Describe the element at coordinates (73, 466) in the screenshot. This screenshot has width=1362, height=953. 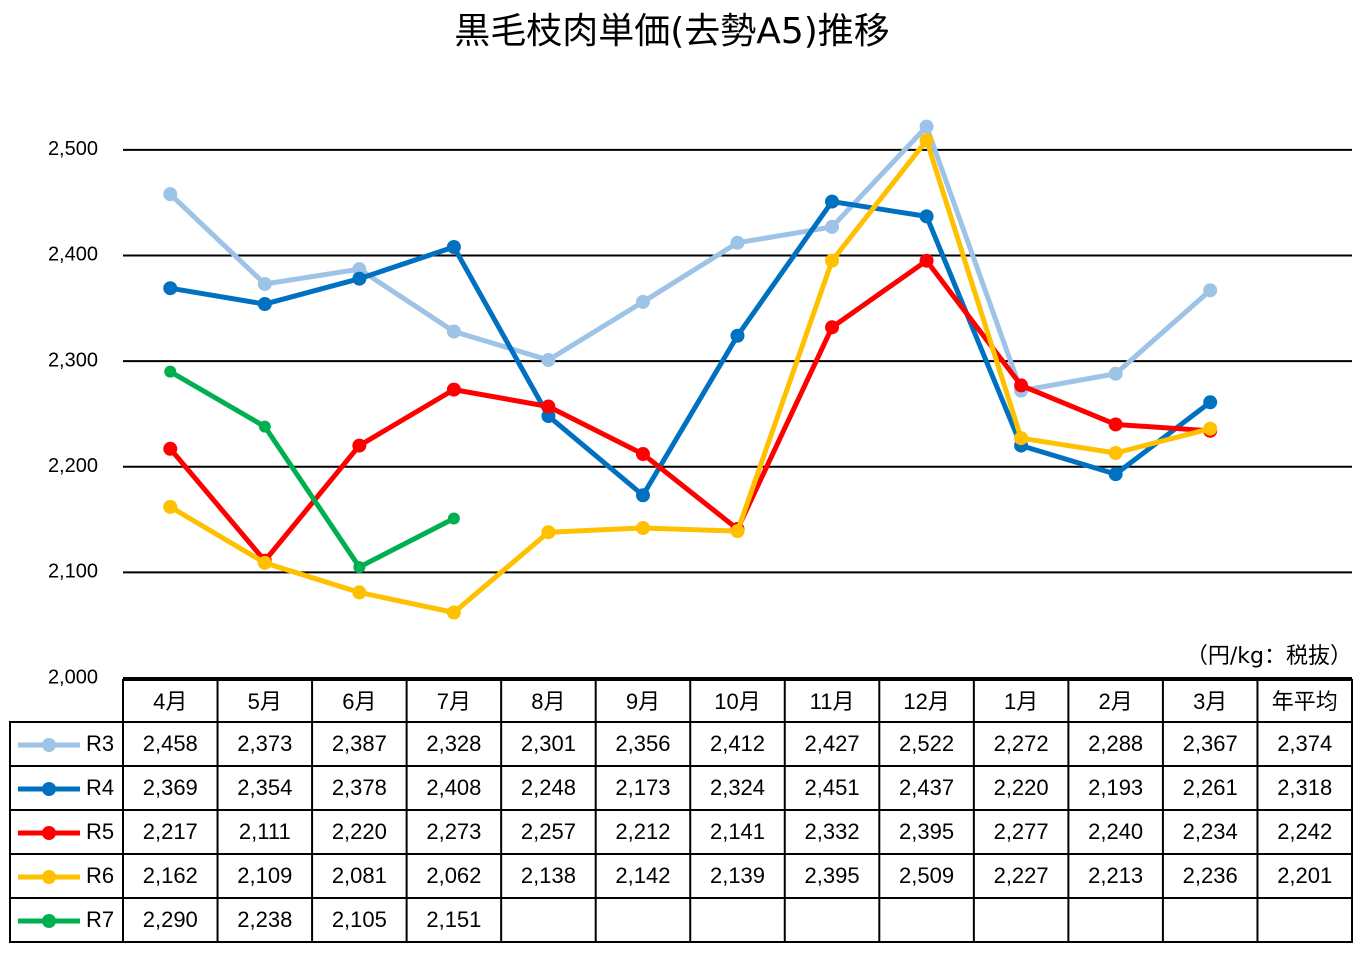
I see `y-tick-label: 2,200` at that location.